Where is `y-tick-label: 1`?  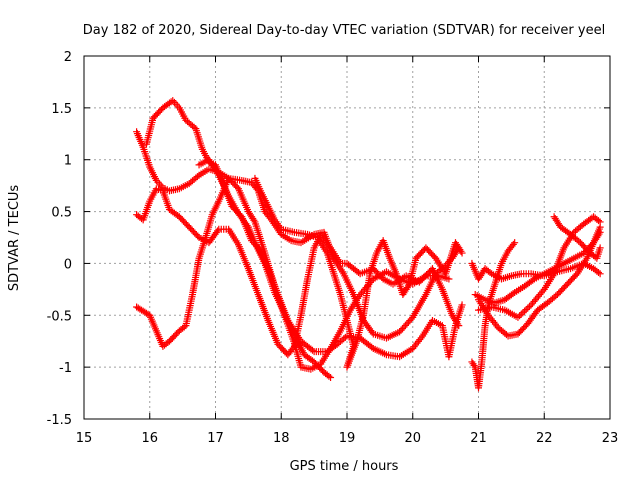
y-tick-label: 1 is located at coordinates (68, 161).